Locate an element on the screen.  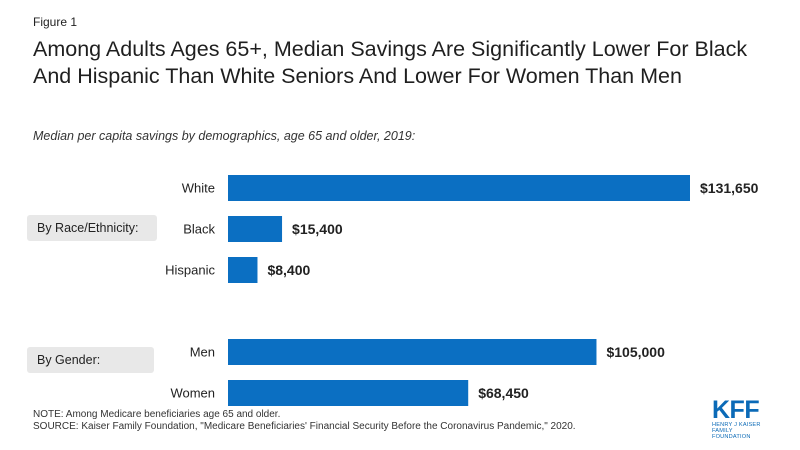
bar-black is located at coordinates (255, 229).